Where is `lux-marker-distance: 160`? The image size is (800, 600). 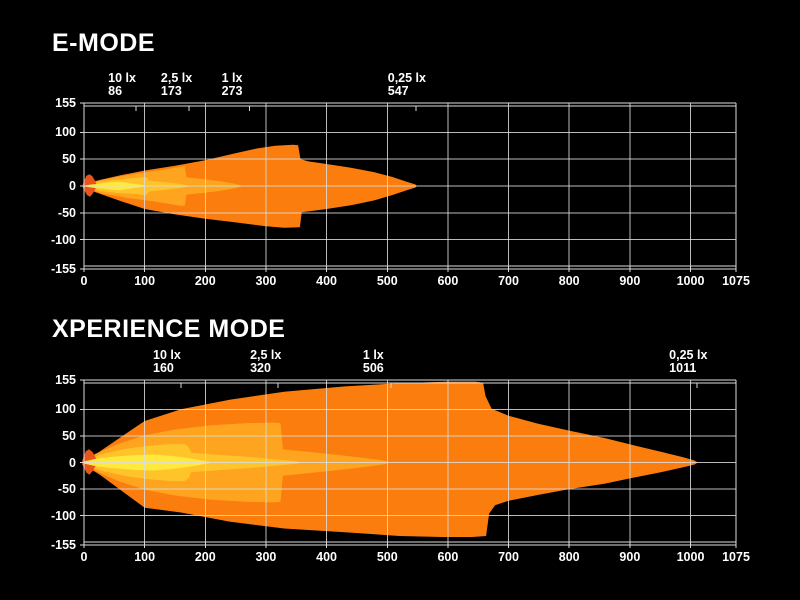 lux-marker-distance: 160 is located at coordinates (163, 368).